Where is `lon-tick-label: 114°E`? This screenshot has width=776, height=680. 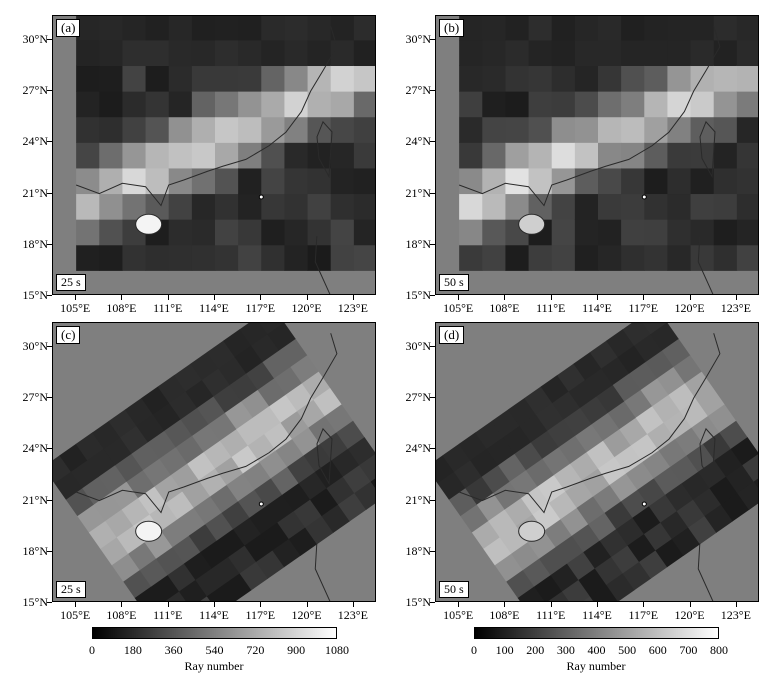 lon-tick-label: 114°E is located at coordinates (597, 615).